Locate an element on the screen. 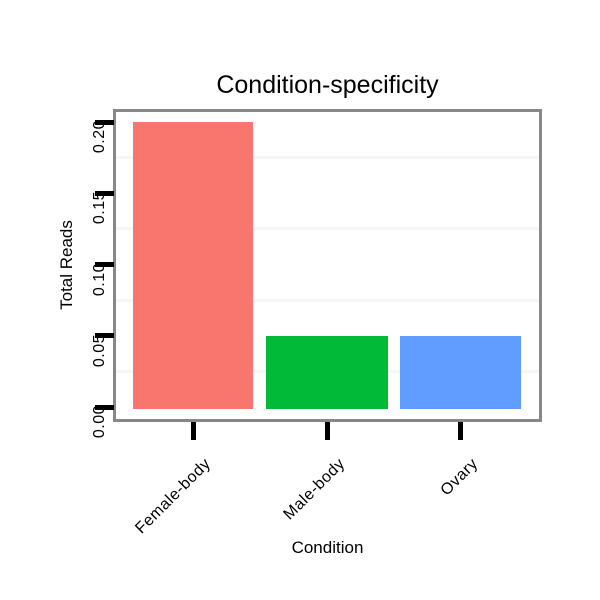 The width and height of the screenshot is (600, 600). bar-ovary is located at coordinates (460, 372).